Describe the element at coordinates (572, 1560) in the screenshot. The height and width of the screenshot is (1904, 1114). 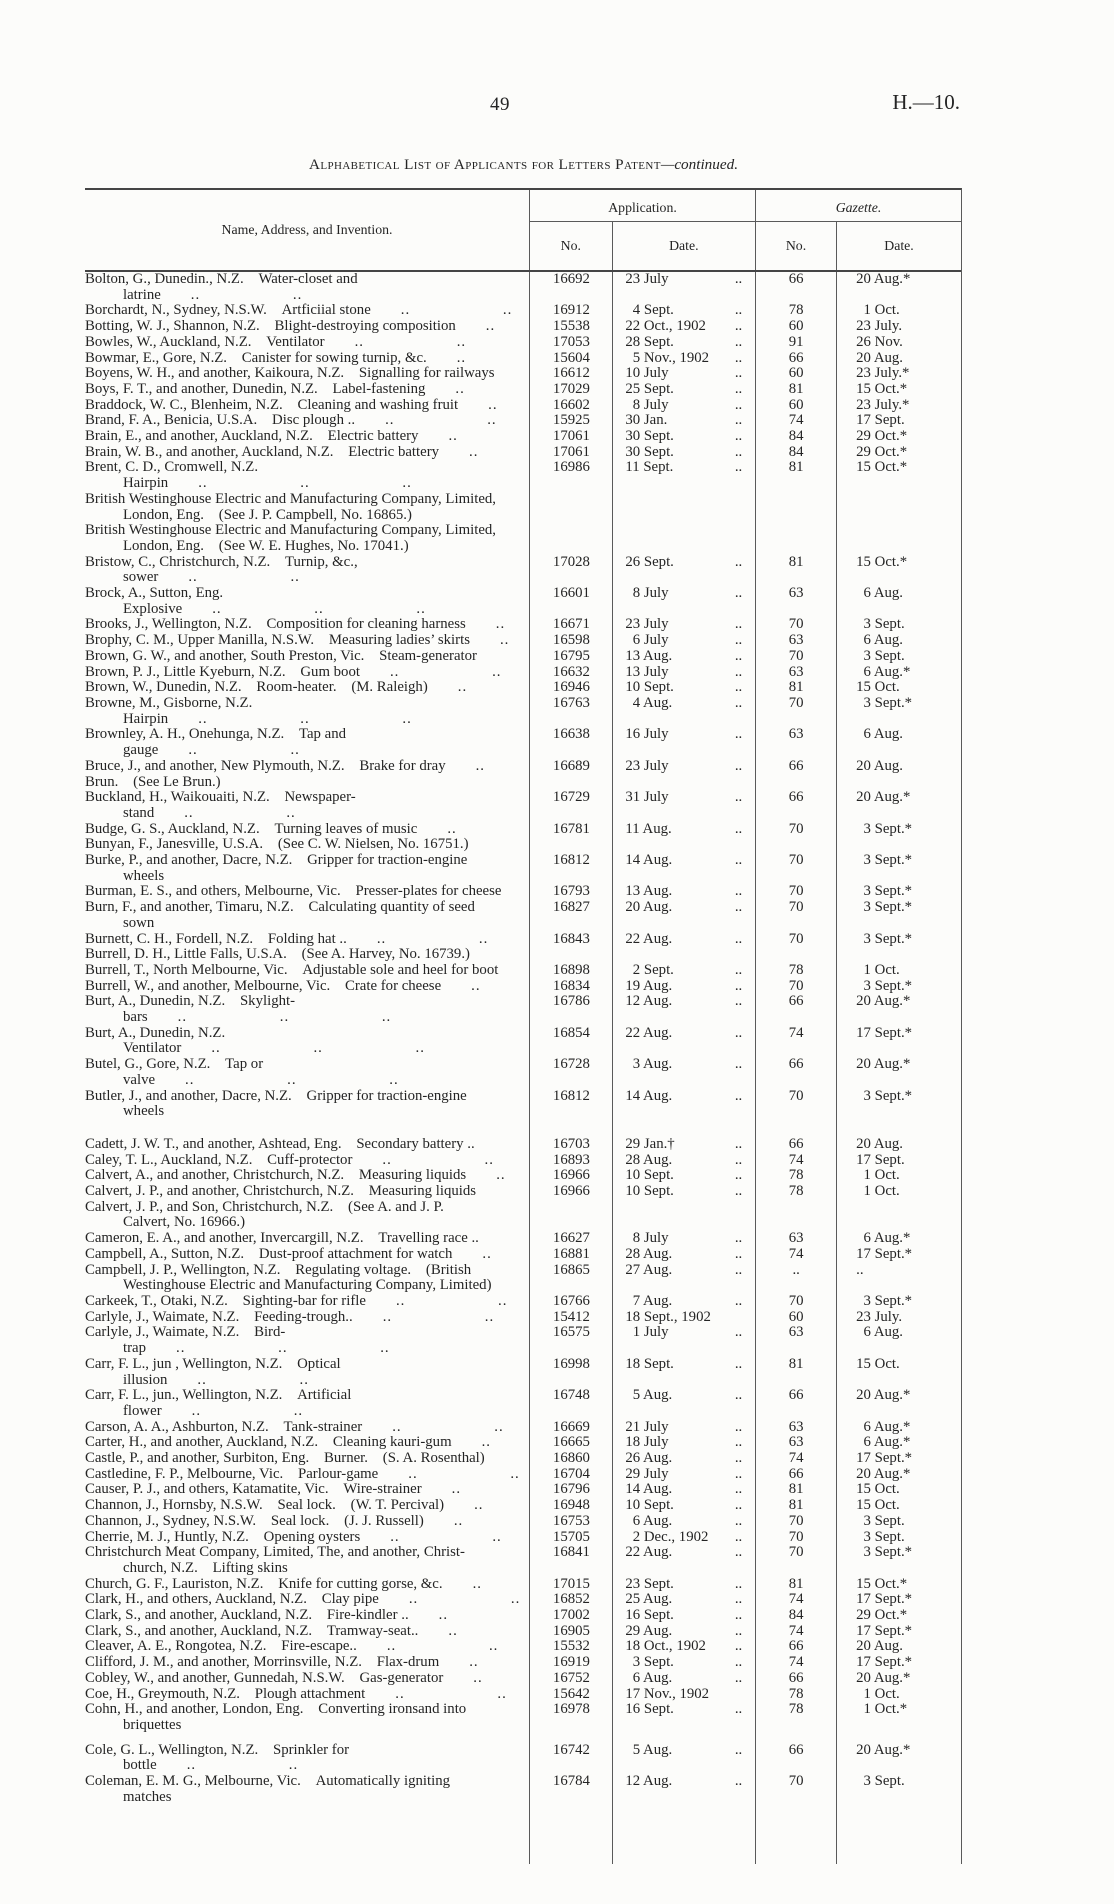
I see `cell-application-no: 16841` at that location.